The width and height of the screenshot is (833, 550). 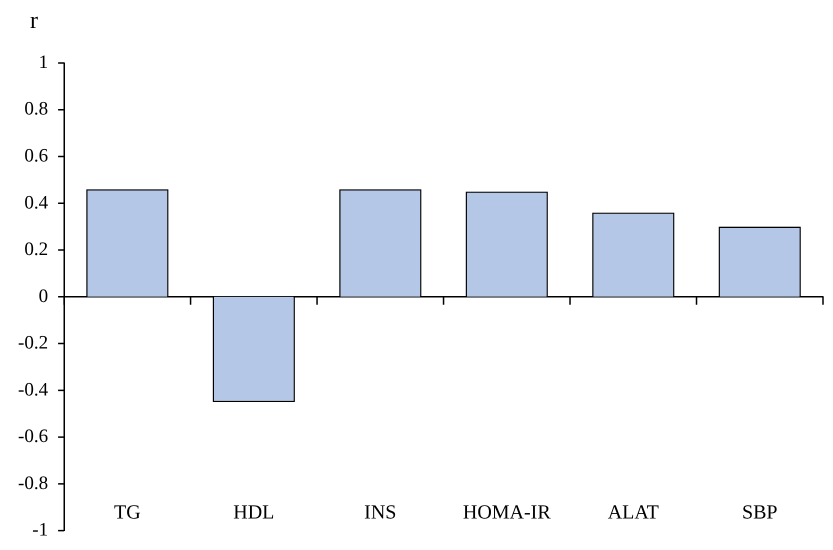 I want to click on y-tick-label: -0.4, so click(x=33, y=389).